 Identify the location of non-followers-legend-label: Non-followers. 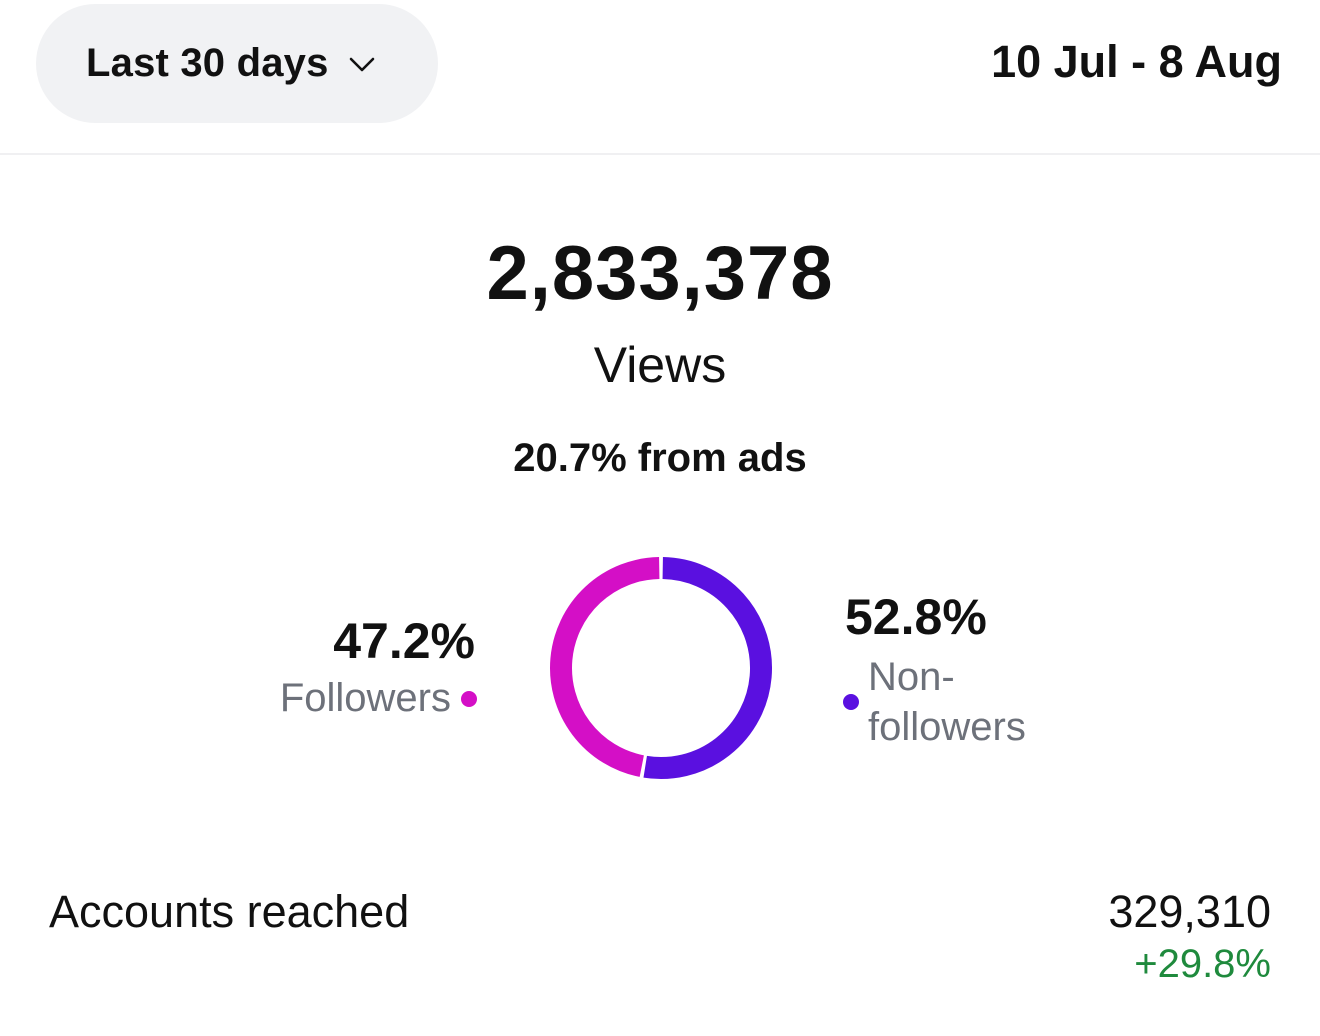
(947, 702).